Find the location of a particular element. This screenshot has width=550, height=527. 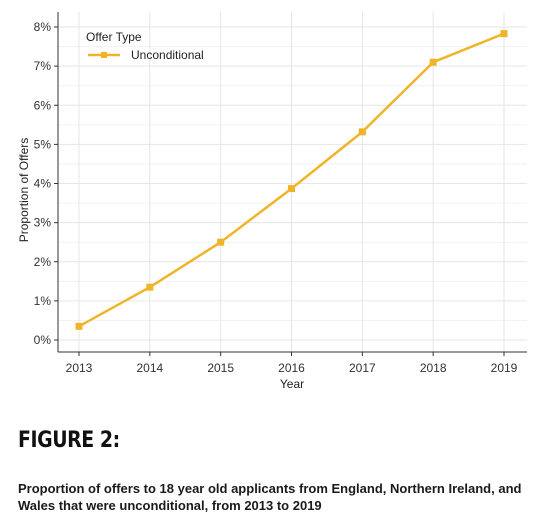

y-tick-label: 8% is located at coordinates (43, 27).